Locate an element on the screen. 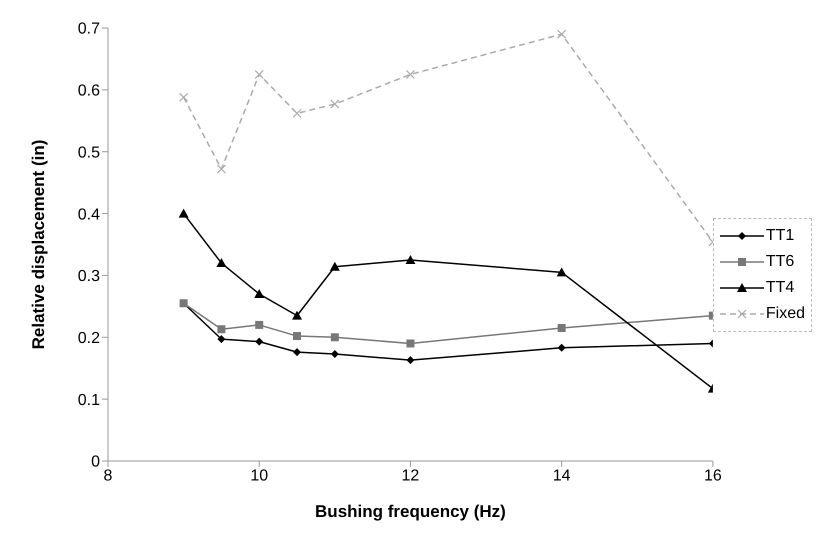  x-axis-title: Bushing frequency (Hz) is located at coordinates (410, 511).